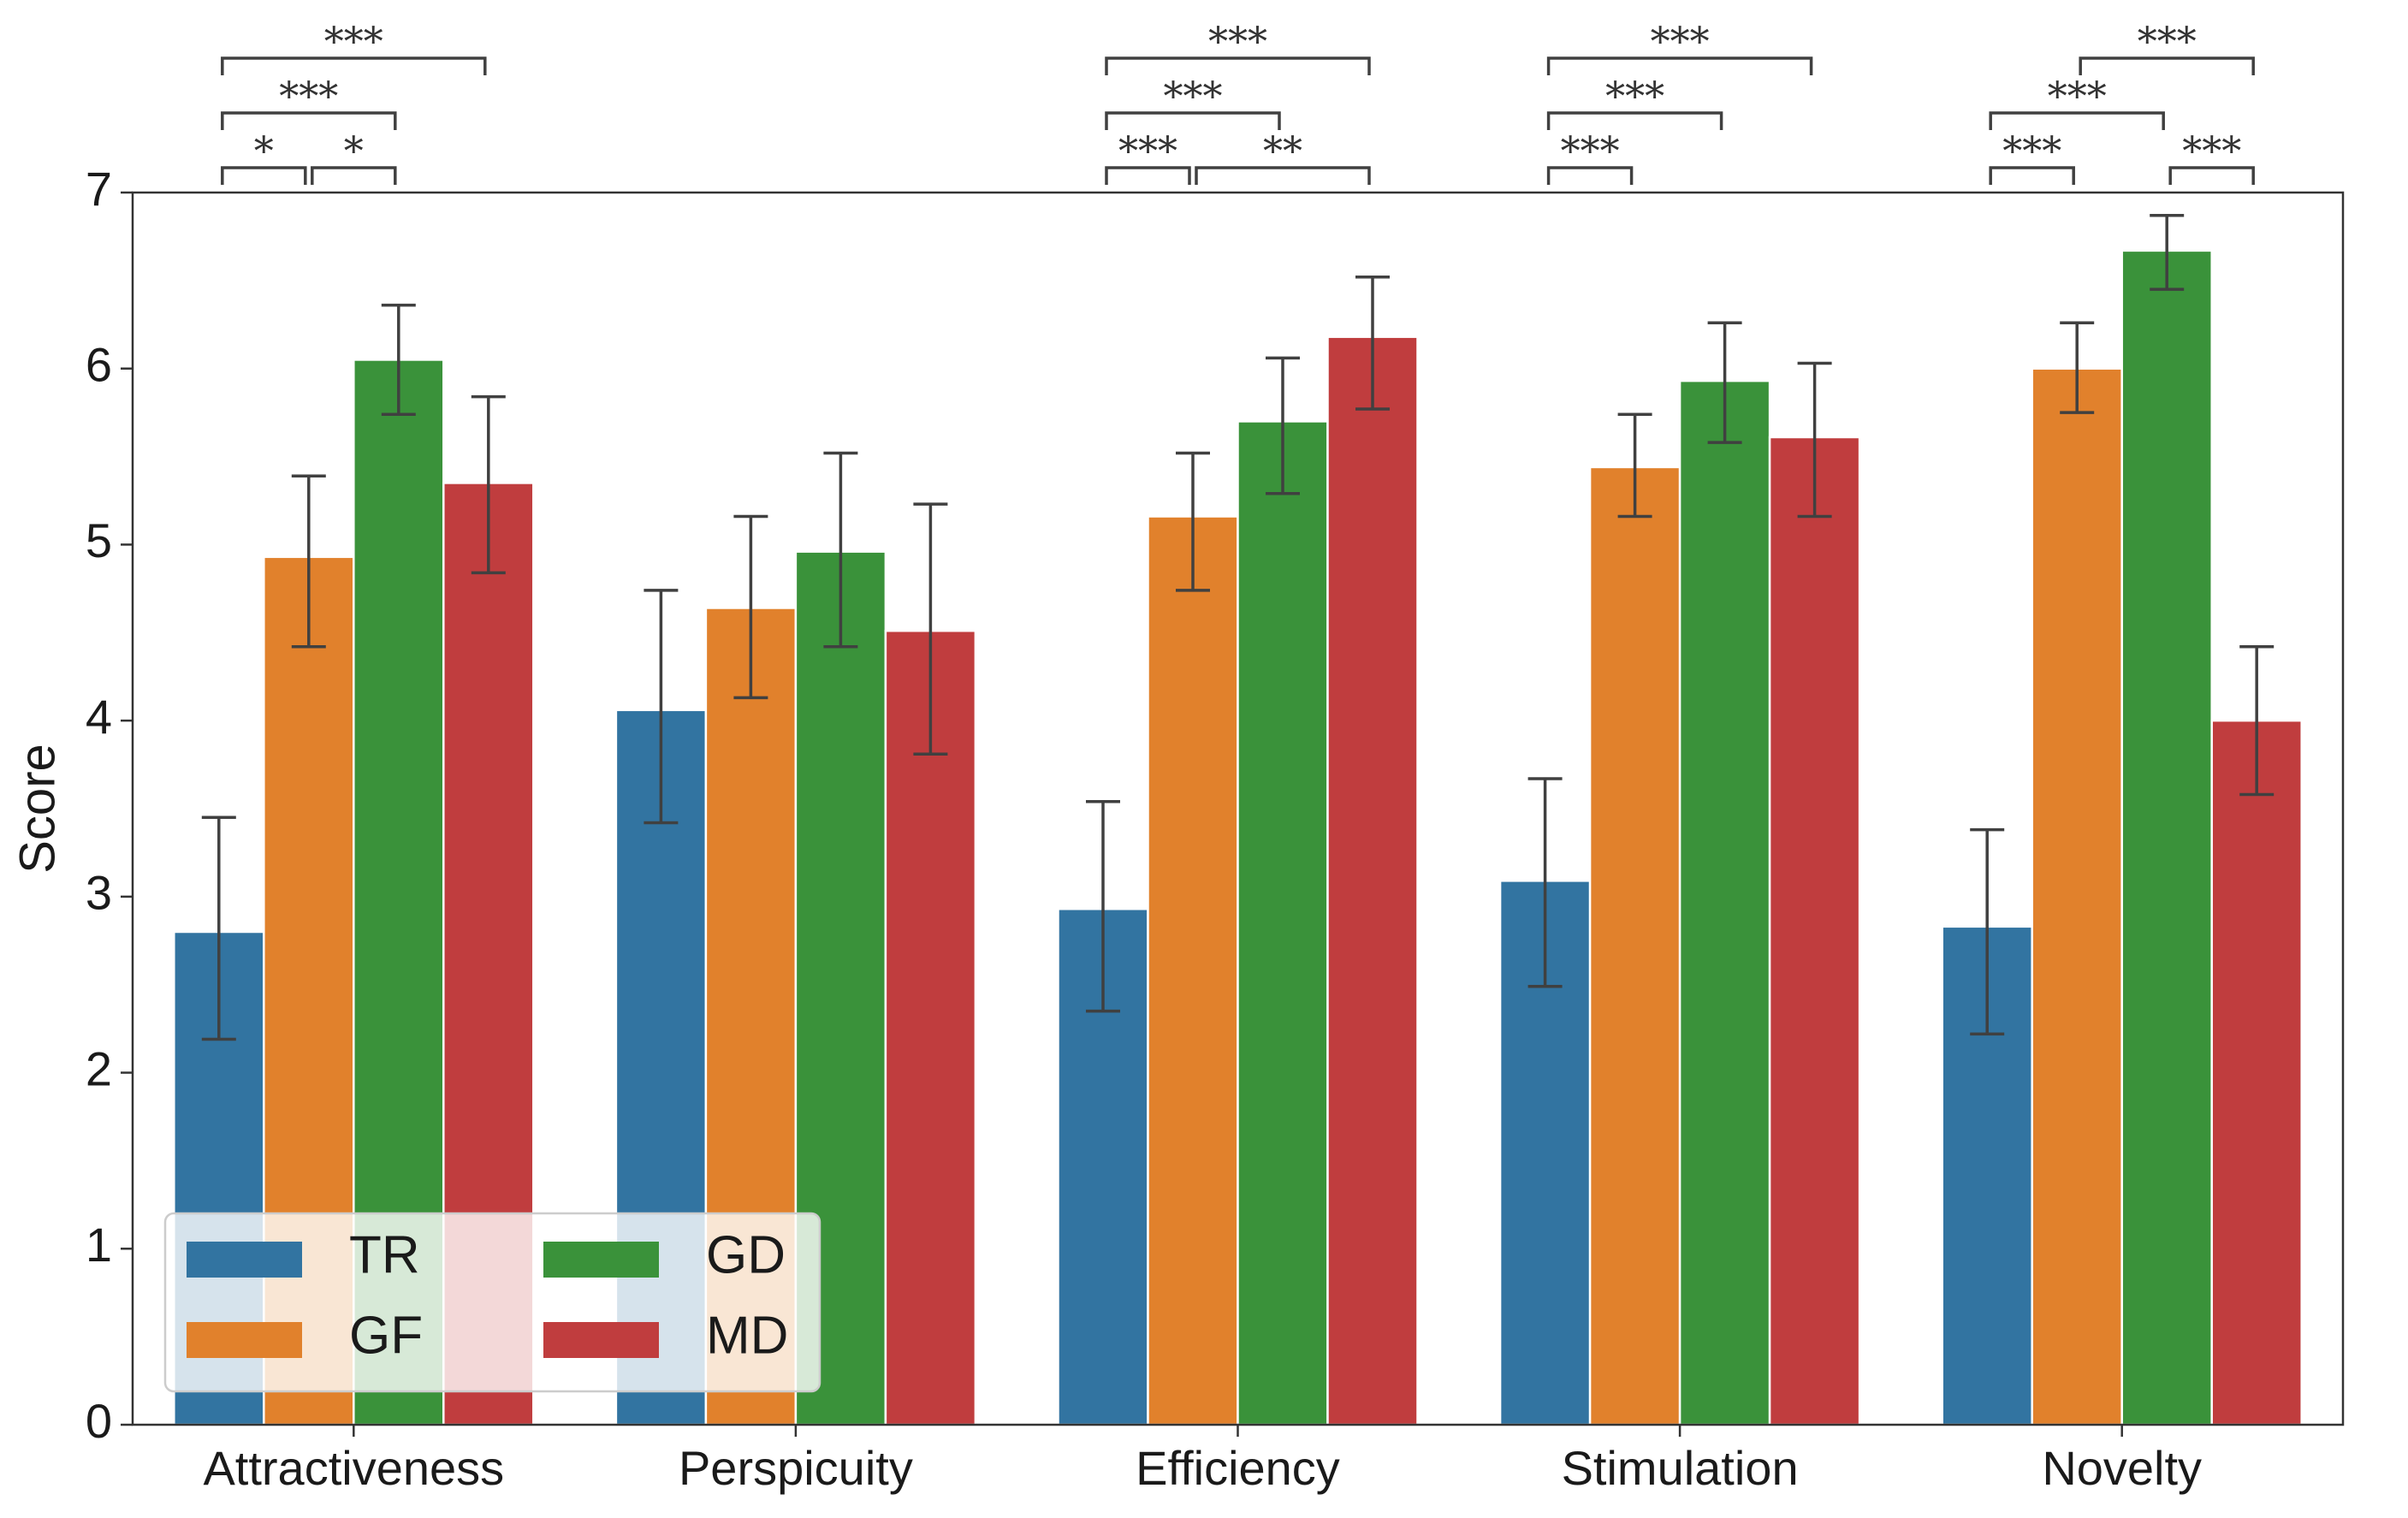  I want to click on error-bar-md-efficiency, so click(1372, 343).